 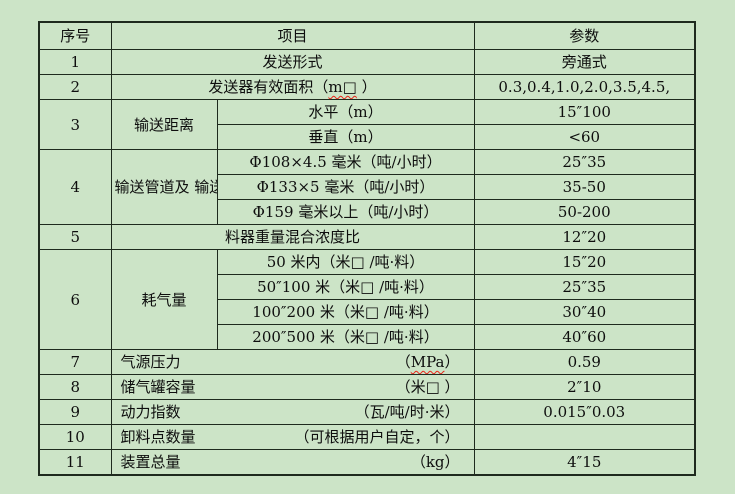 I want to click on seq-cell: 3, so click(x=75, y=124).